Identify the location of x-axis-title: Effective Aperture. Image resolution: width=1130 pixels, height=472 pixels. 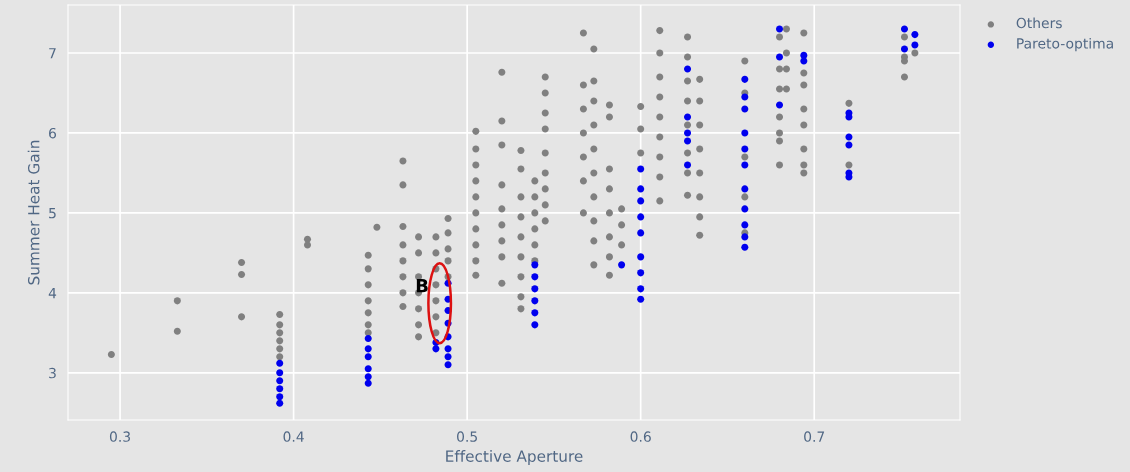
(514, 457).